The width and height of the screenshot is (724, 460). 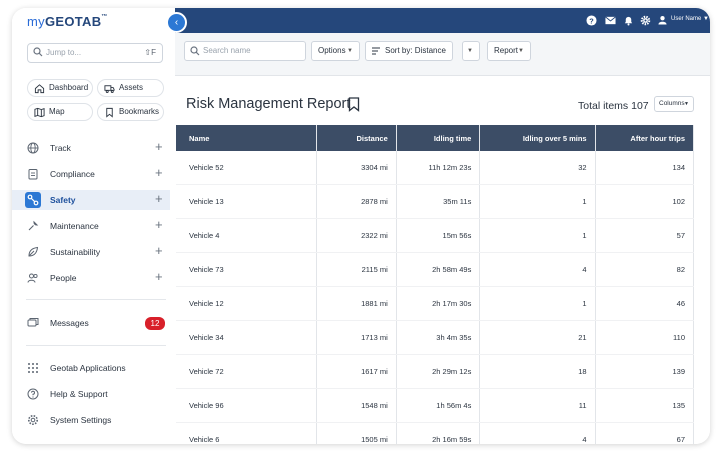 I want to click on mygeotab-logo: myGEOTAB™, so click(x=67, y=21).